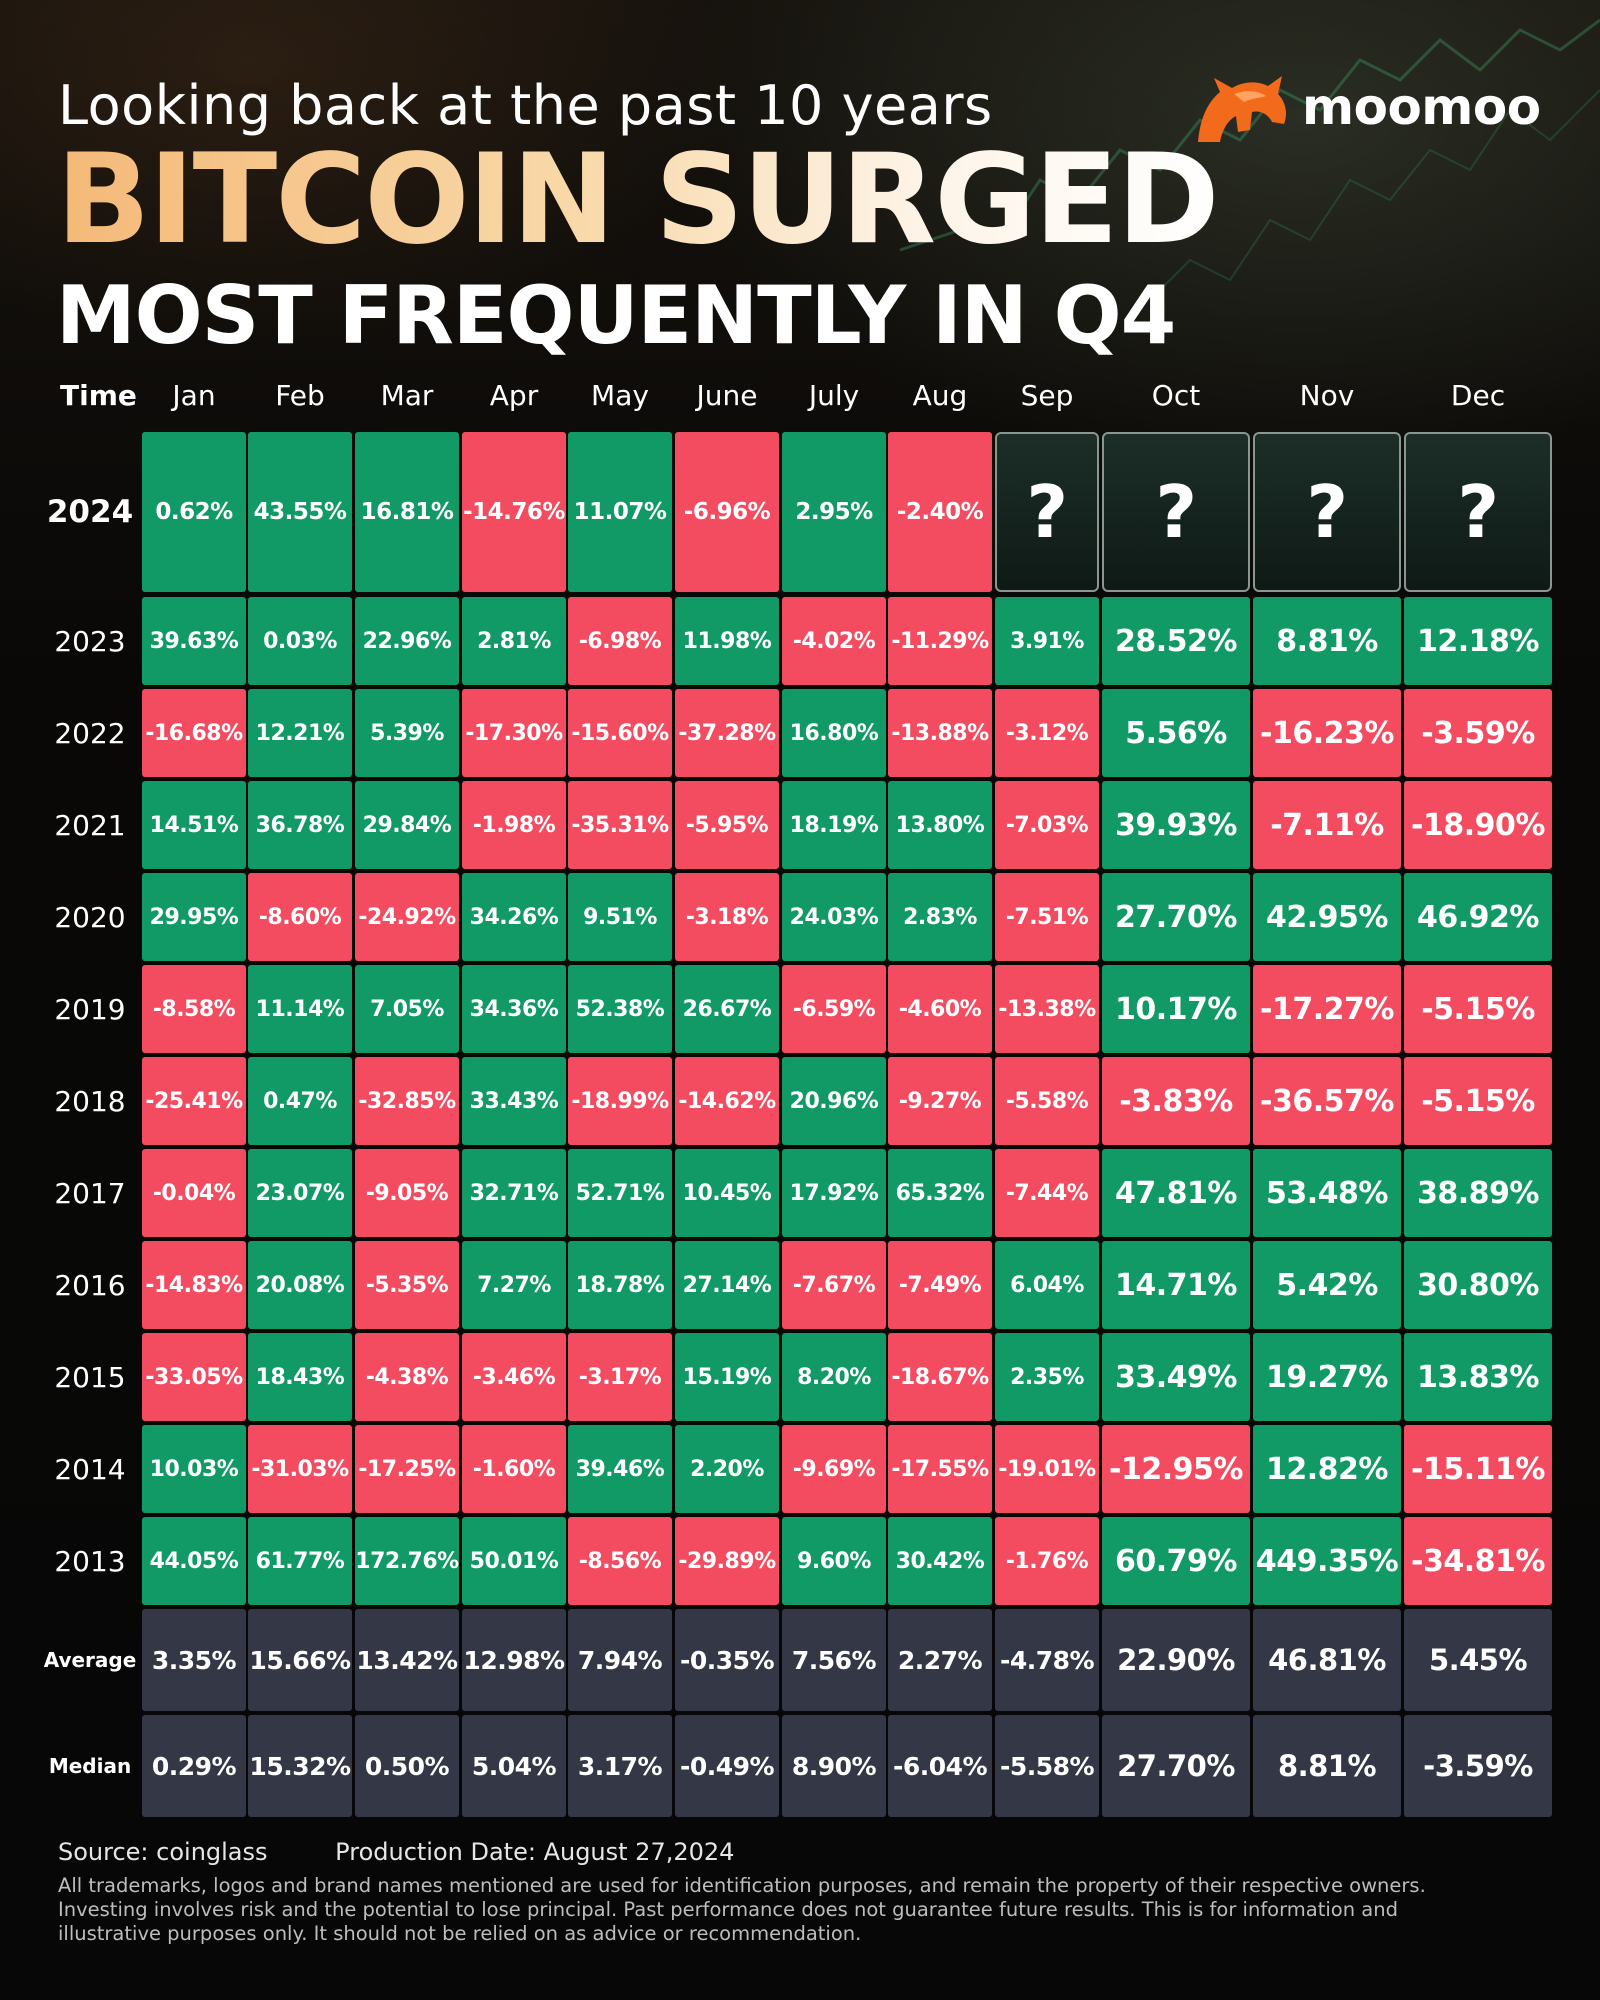  I want to click on row-label-2013: 2013, so click(90, 1561).